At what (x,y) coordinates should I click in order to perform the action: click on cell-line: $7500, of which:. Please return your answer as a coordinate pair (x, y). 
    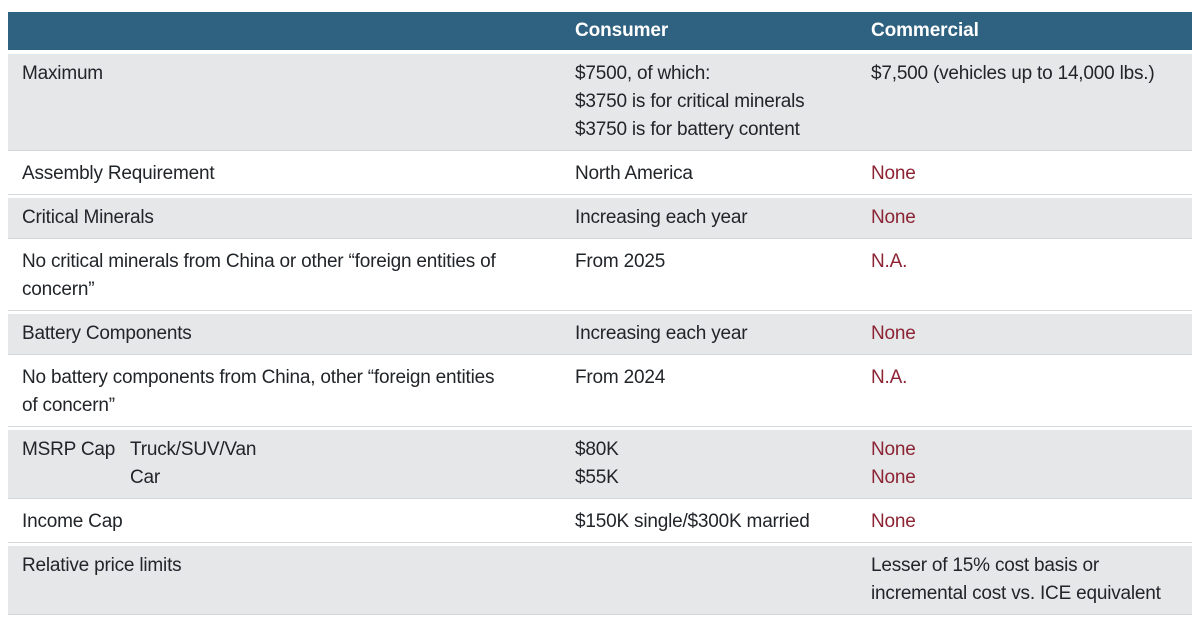
    Looking at the image, I should click on (643, 73).